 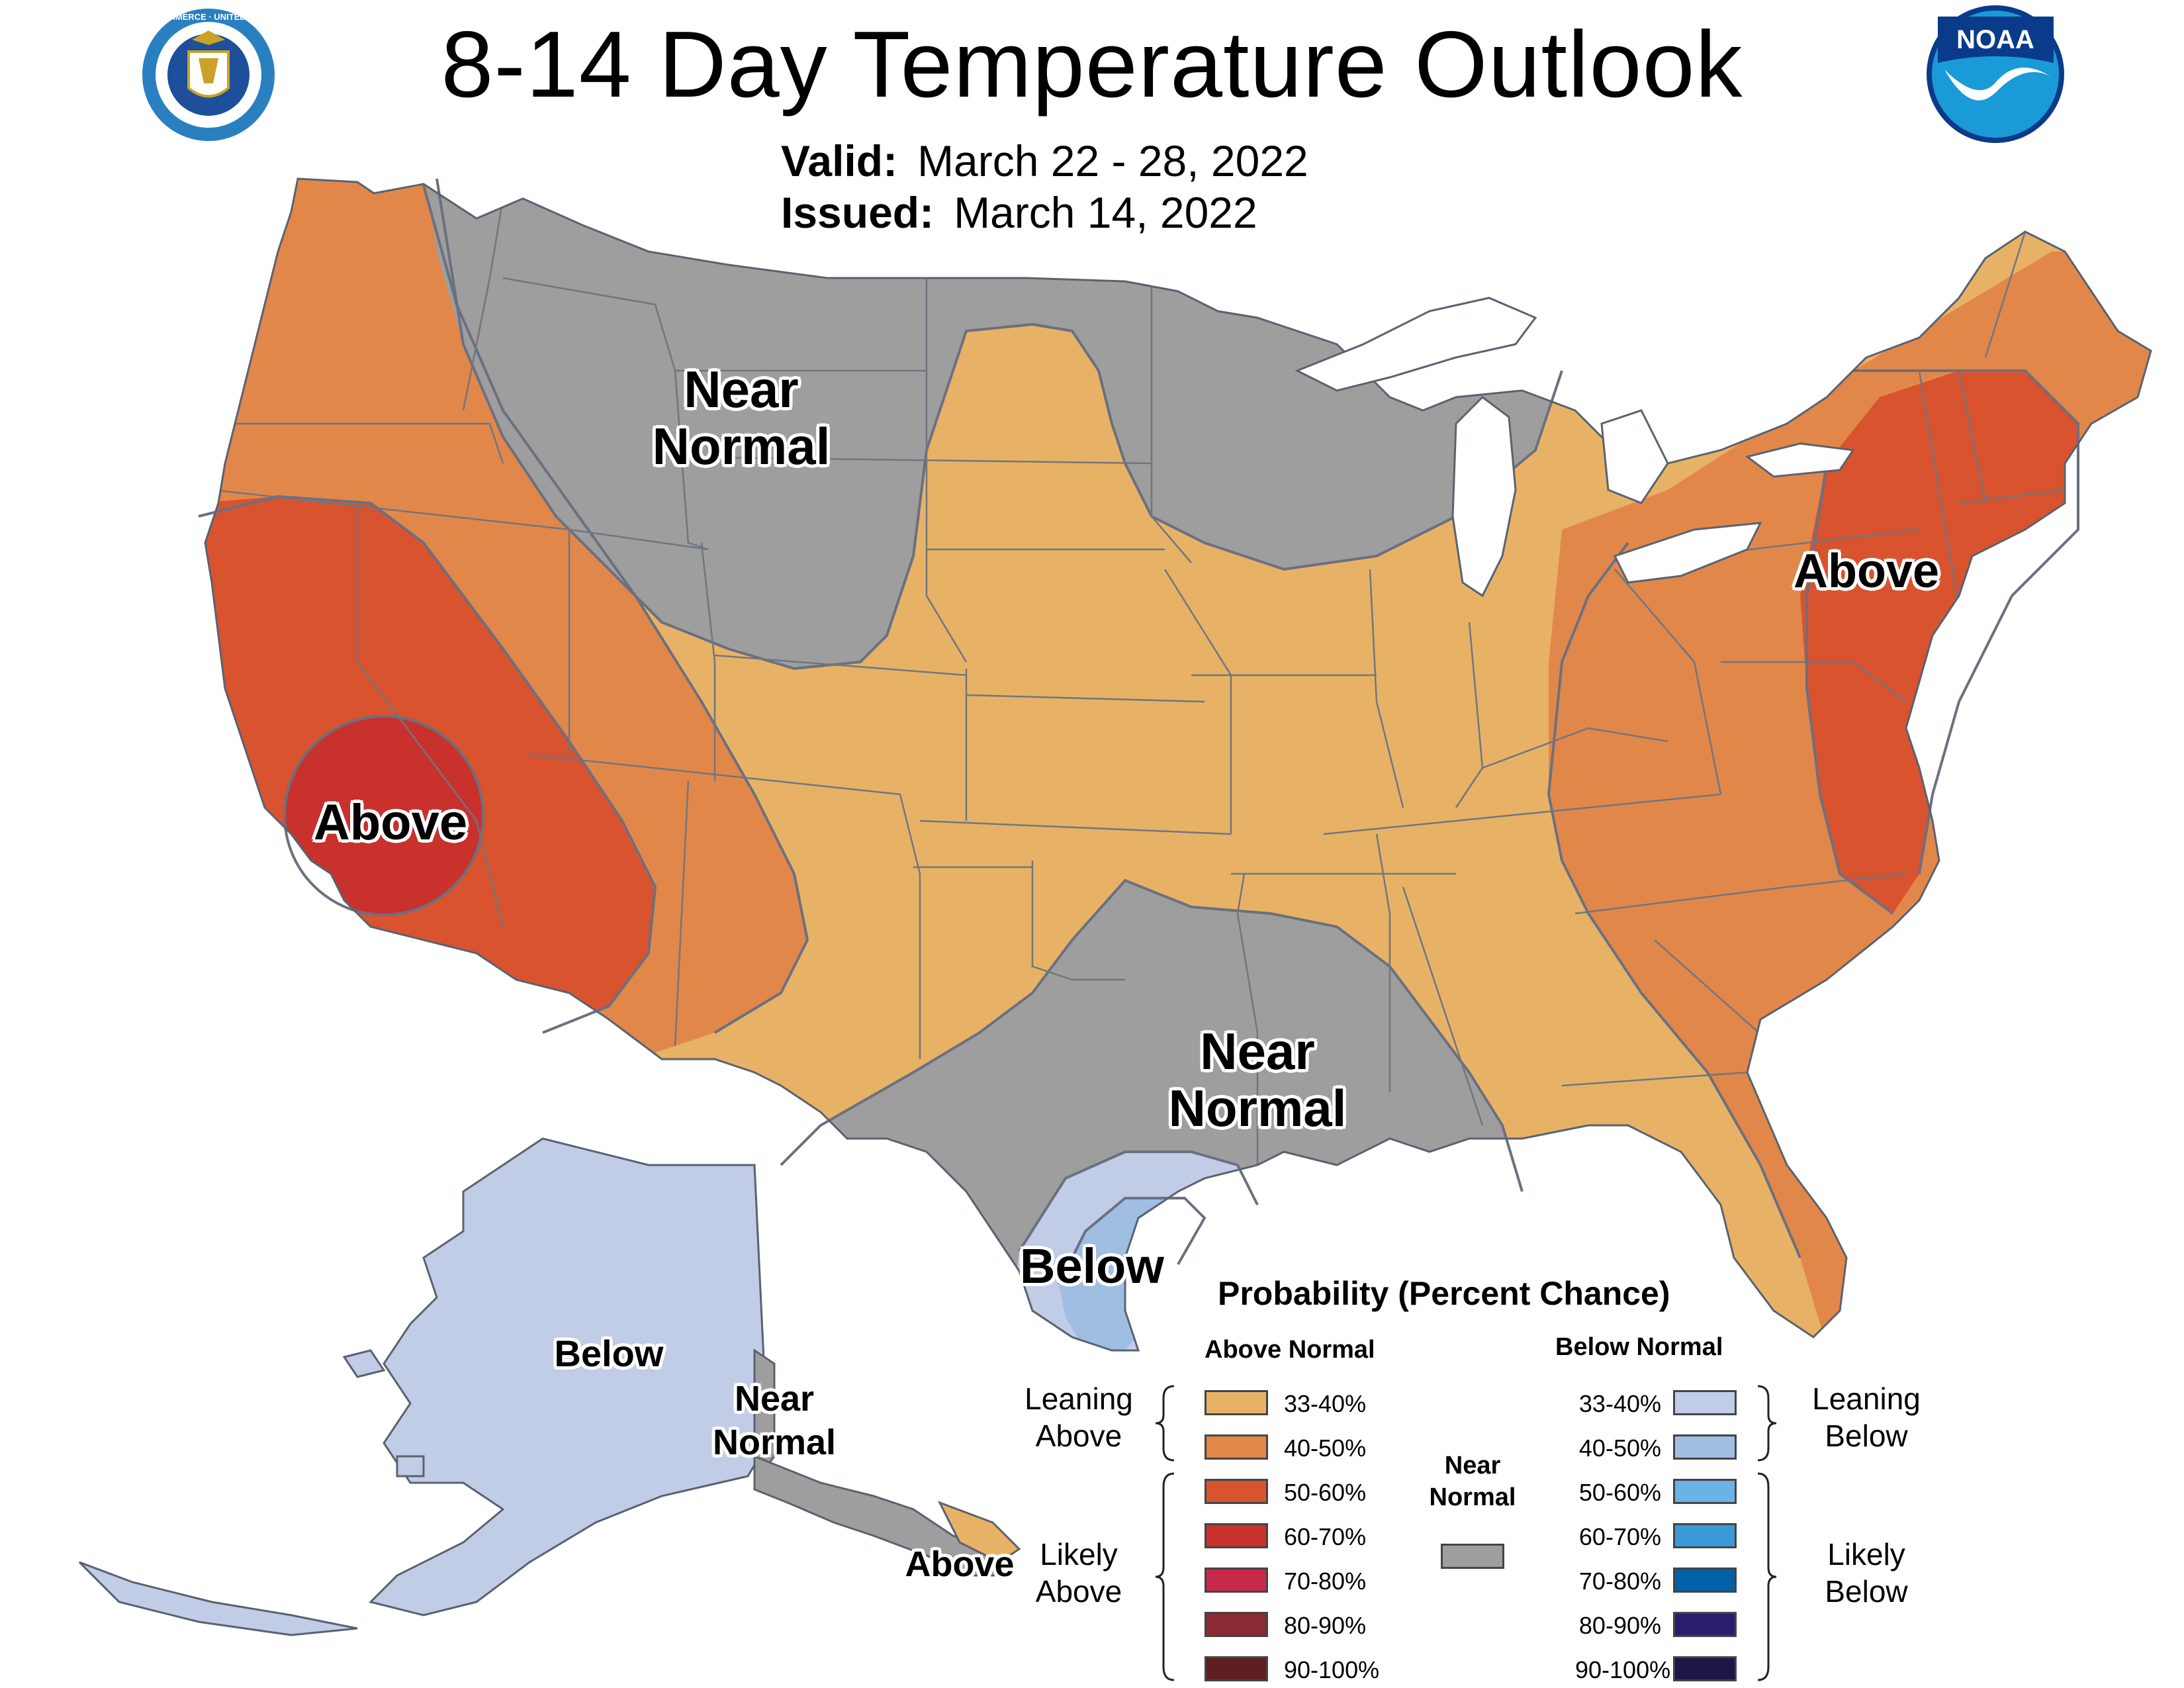 What do you see at coordinates (775, 1420) in the screenshot?
I see `label-alaska-near-normal: Near Normal` at bounding box center [775, 1420].